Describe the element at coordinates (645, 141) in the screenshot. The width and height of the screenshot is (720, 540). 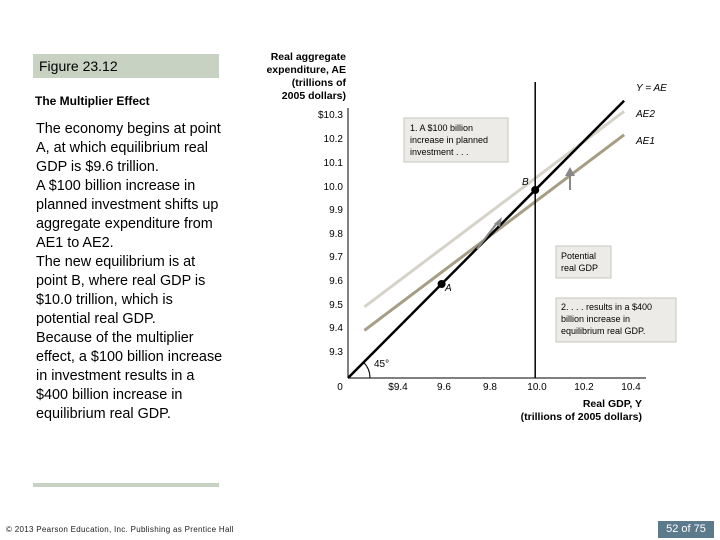
I see `series-label-ae1: AE1` at that location.